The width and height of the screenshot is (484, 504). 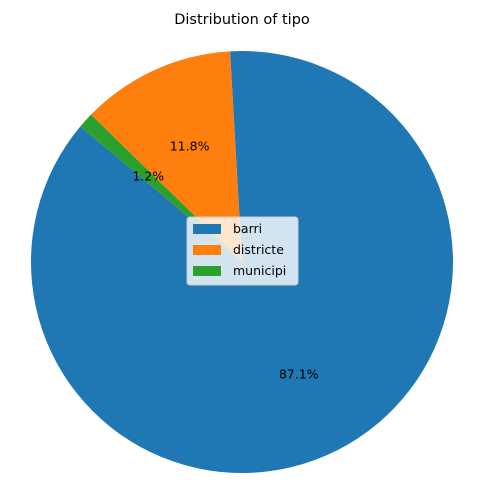 I want to click on percent-label-districte: 11.8%, so click(x=190, y=145).